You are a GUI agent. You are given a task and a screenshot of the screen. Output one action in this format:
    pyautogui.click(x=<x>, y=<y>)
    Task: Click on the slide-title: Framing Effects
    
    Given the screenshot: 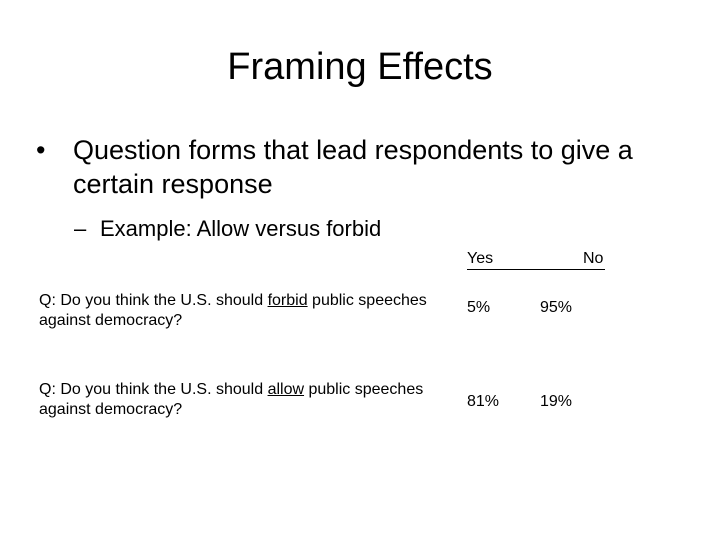 What is the action you would take?
    pyautogui.click(x=360, y=67)
    